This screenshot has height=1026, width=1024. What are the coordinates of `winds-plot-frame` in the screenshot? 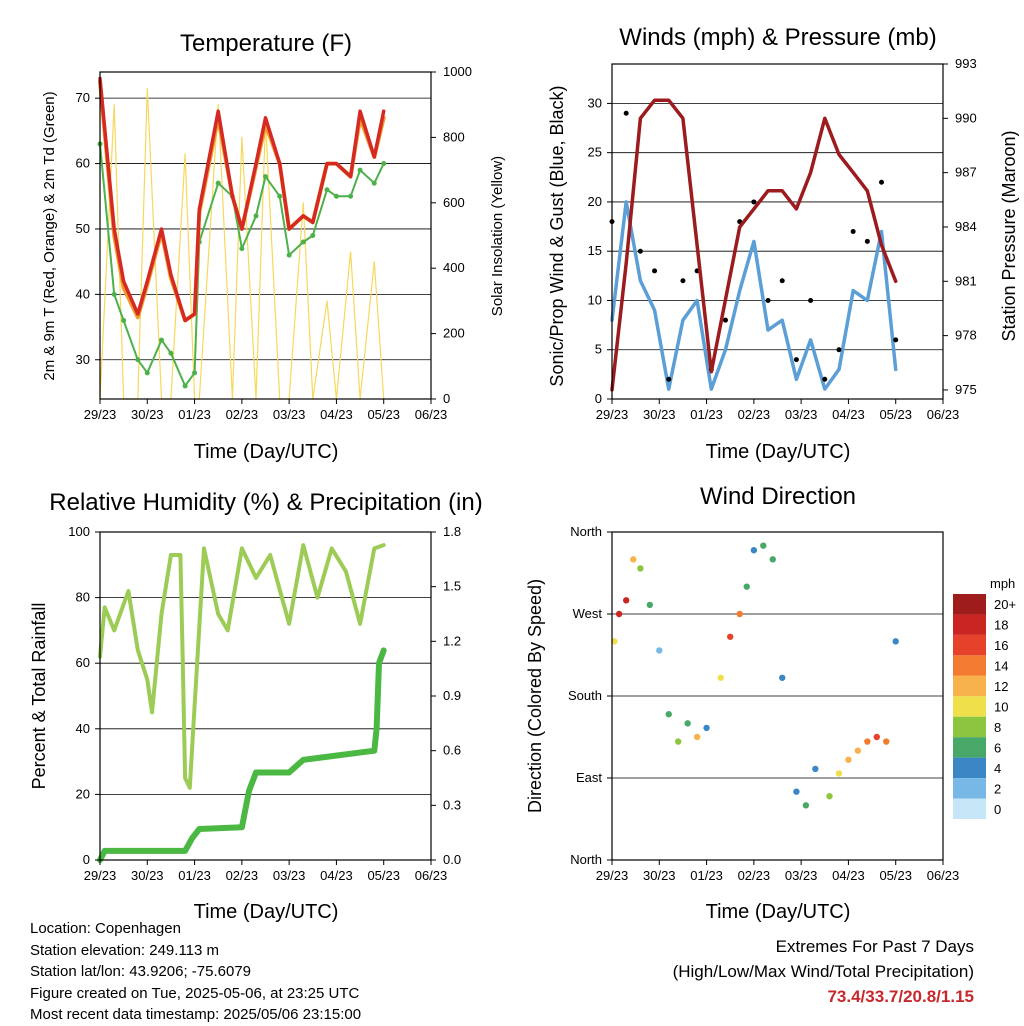 It's located at (777, 231).